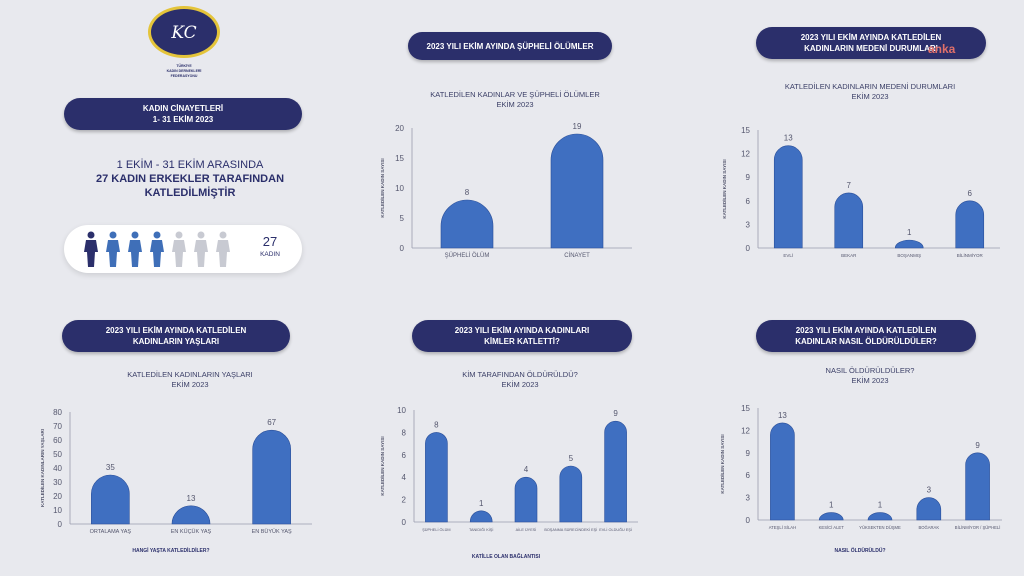  I want to click on category-label: ŞÜPHELİ ÖLÜM, so click(467, 255).